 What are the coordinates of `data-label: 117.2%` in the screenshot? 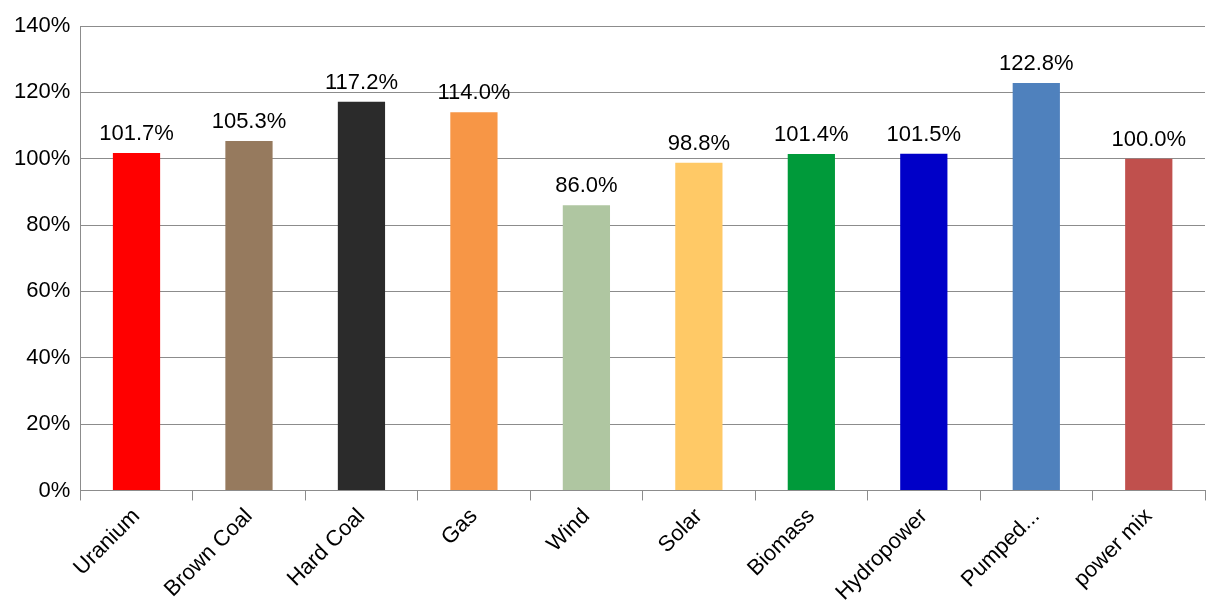 It's located at (361, 81).